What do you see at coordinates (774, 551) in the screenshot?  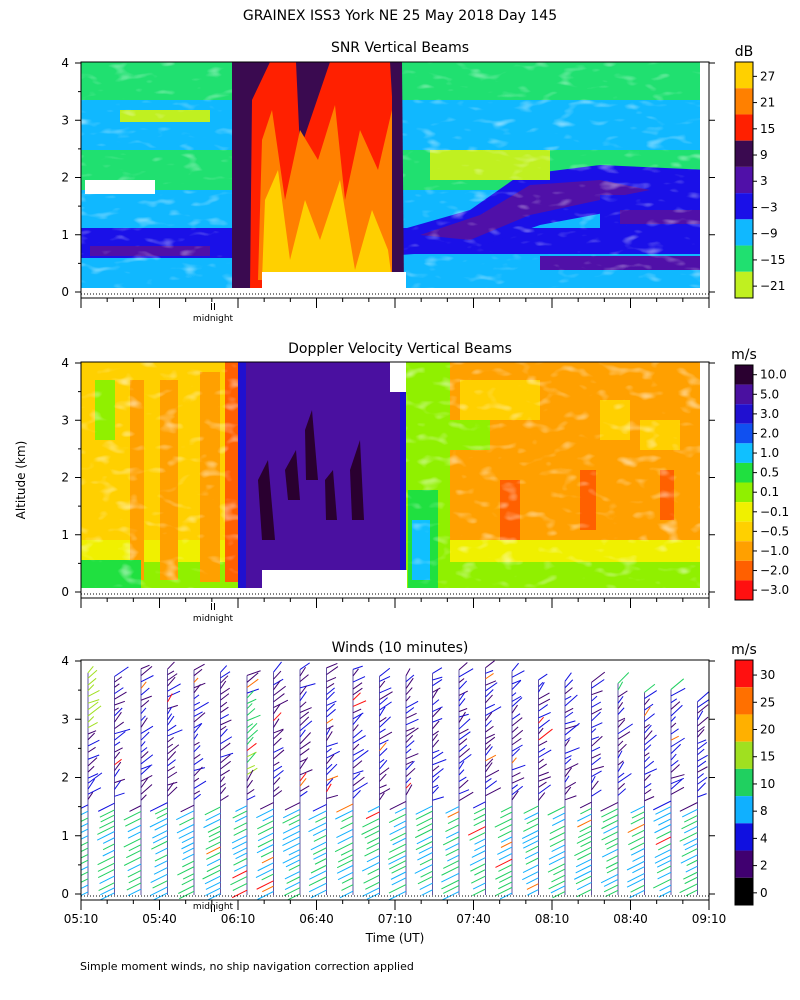 I see `colorbar-tick-label: −1.0` at bounding box center [774, 551].